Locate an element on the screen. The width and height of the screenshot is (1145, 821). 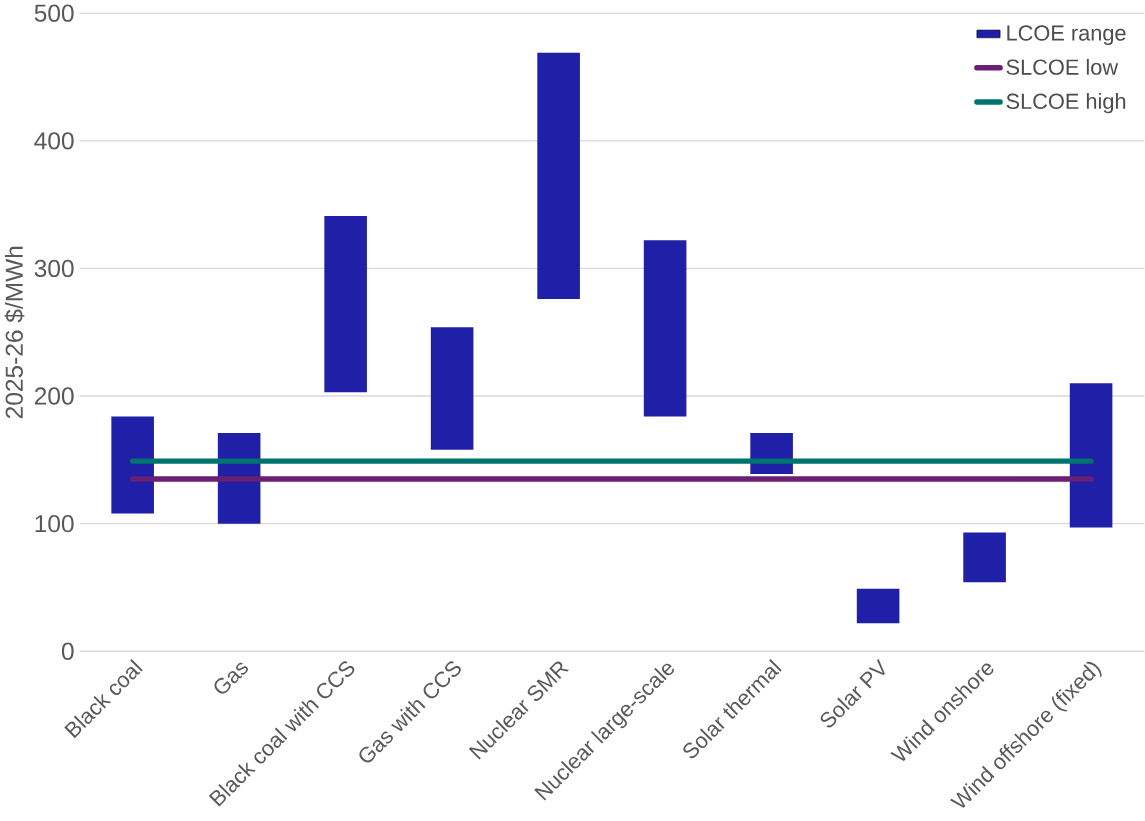
y-tick-label: 0 is located at coordinates (67, 651).